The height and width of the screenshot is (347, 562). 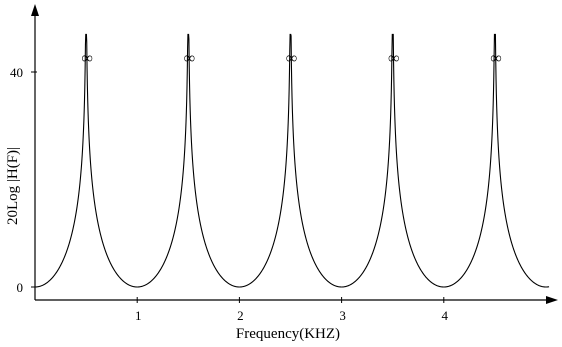 I want to click on x-axis-label: Frequency(KHZ), so click(x=288, y=334).